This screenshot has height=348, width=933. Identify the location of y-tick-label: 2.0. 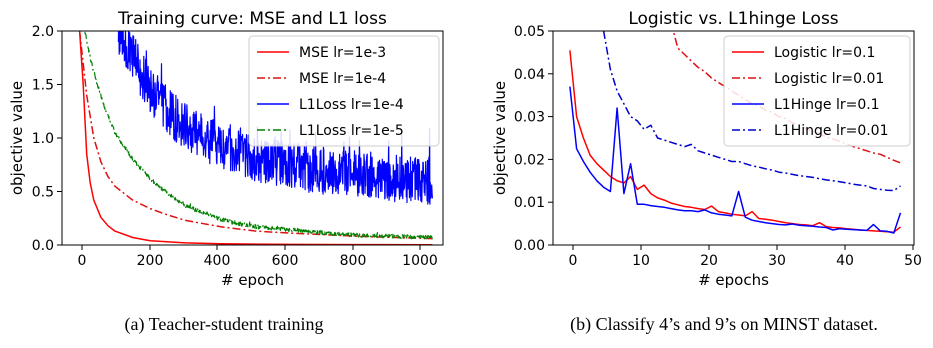
(43, 32).